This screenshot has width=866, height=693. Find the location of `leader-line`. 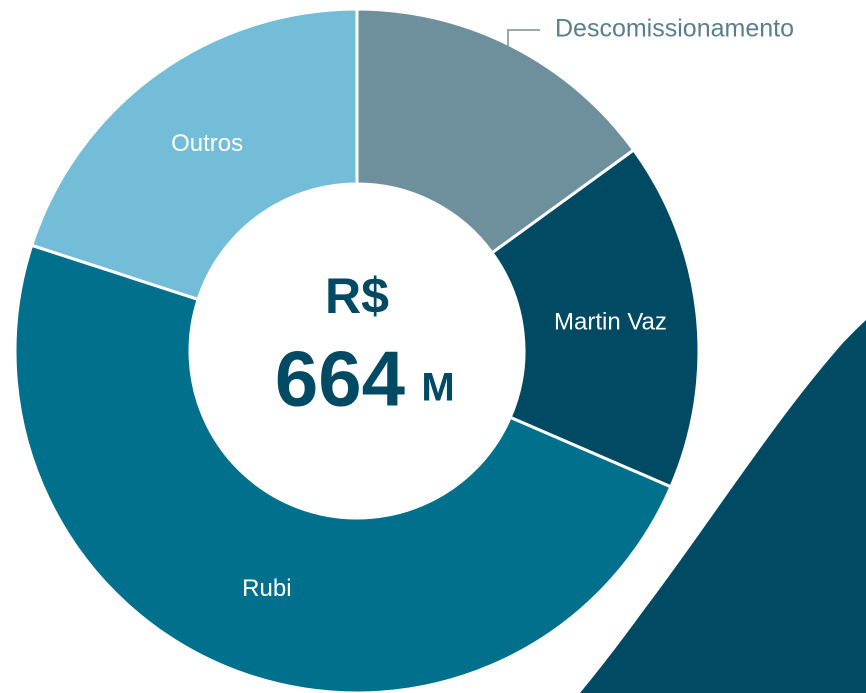

leader-line is located at coordinates (523, 37).